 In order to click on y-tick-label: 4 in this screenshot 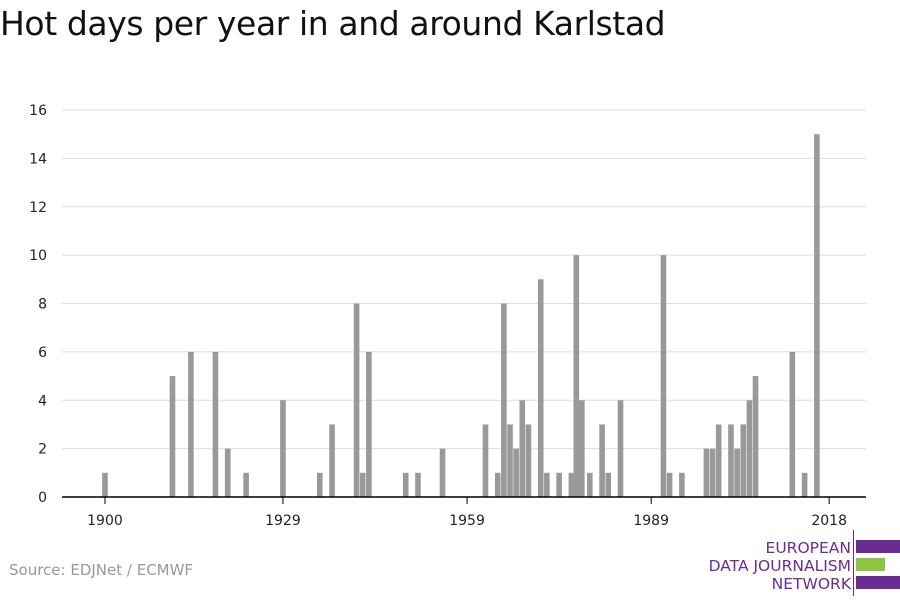, I will do `click(42, 401)`.